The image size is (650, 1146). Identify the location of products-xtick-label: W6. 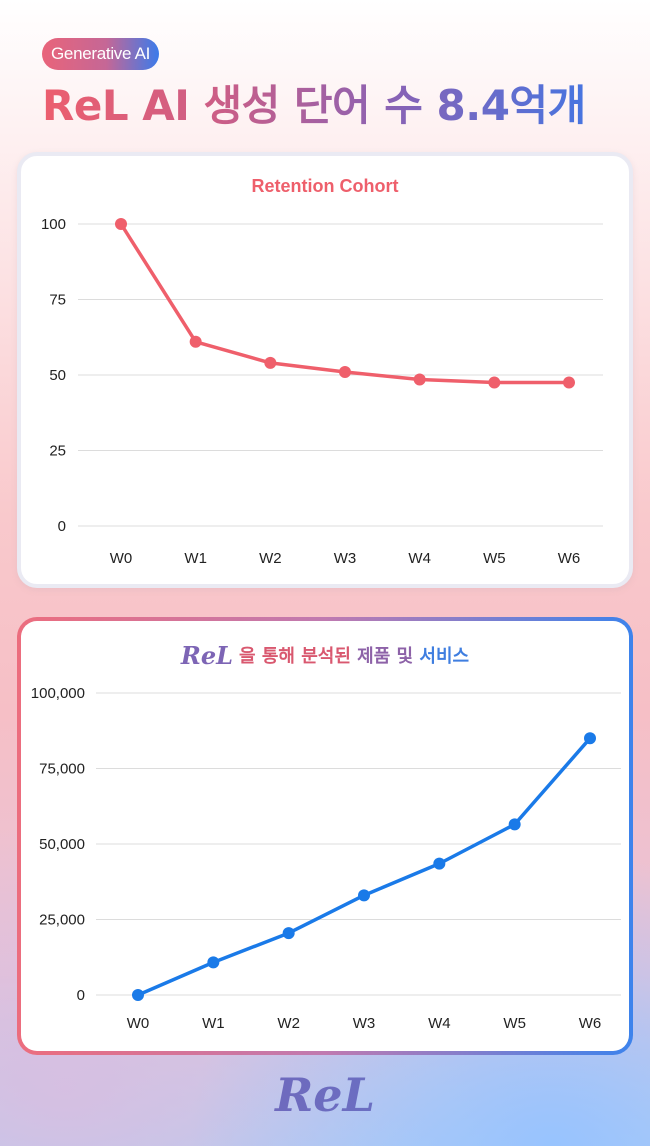
(590, 1023).